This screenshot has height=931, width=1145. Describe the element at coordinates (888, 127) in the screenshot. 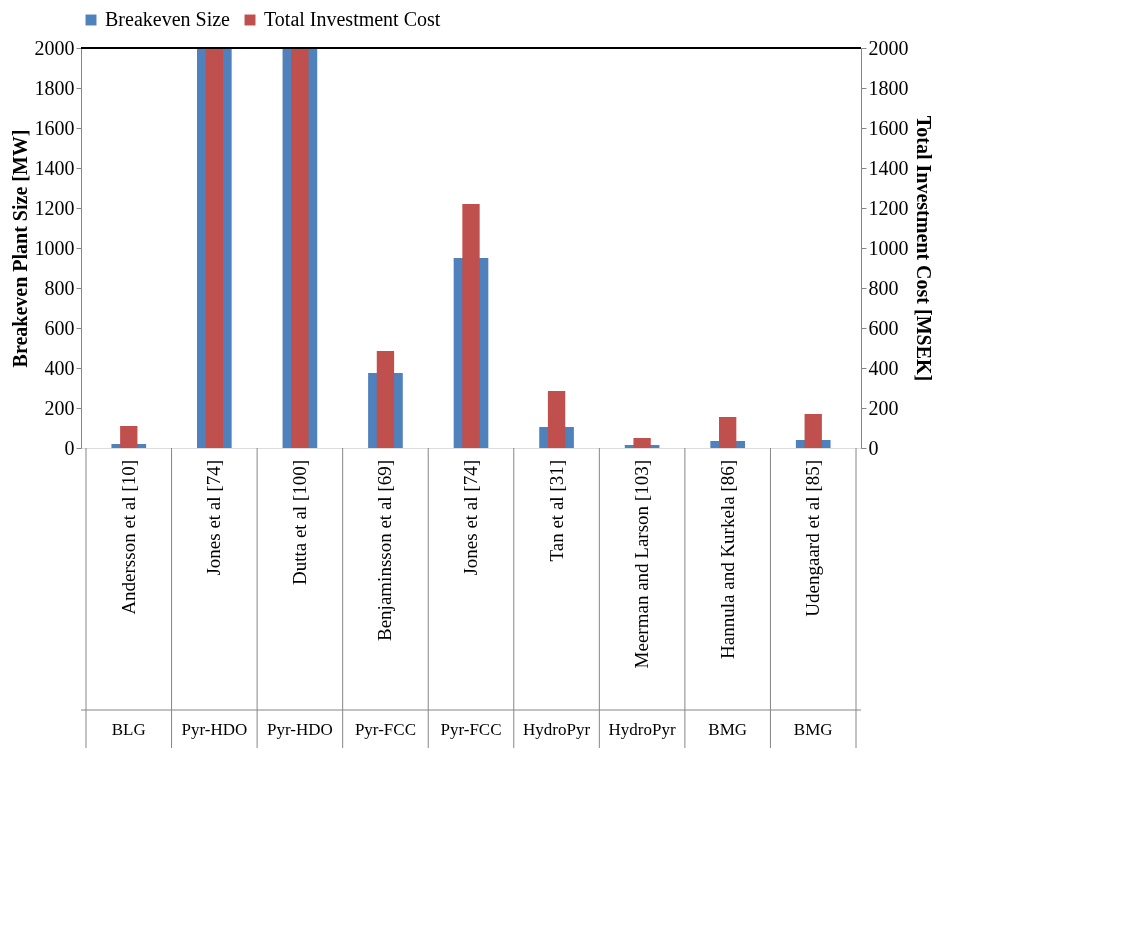

I see `y2-tick-label: 1600` at that location.